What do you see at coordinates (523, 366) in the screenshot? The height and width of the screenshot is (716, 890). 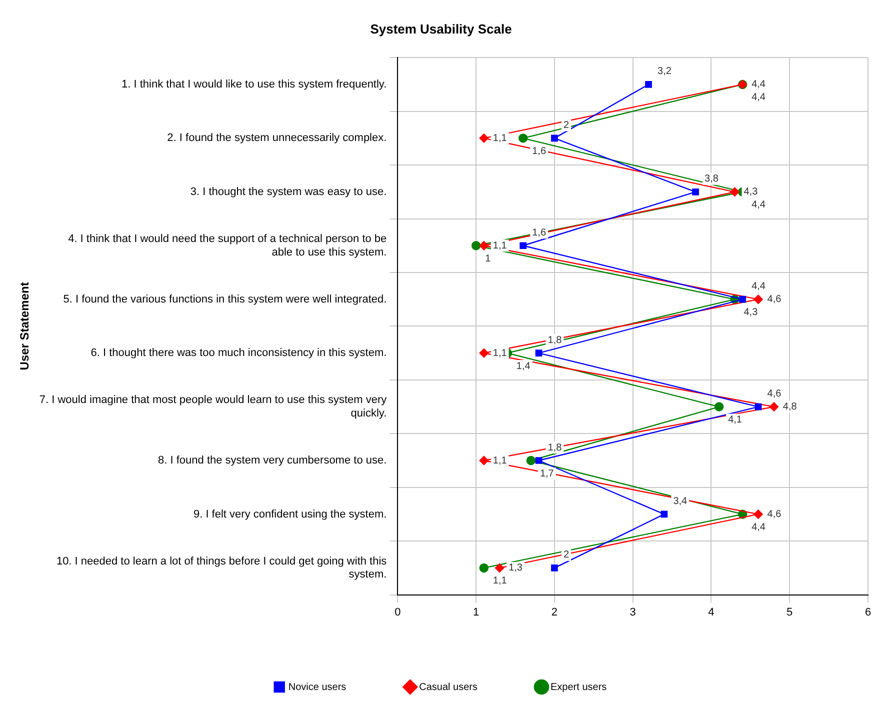 I see `data-label: 1,4` at bounding box center [523, 366].